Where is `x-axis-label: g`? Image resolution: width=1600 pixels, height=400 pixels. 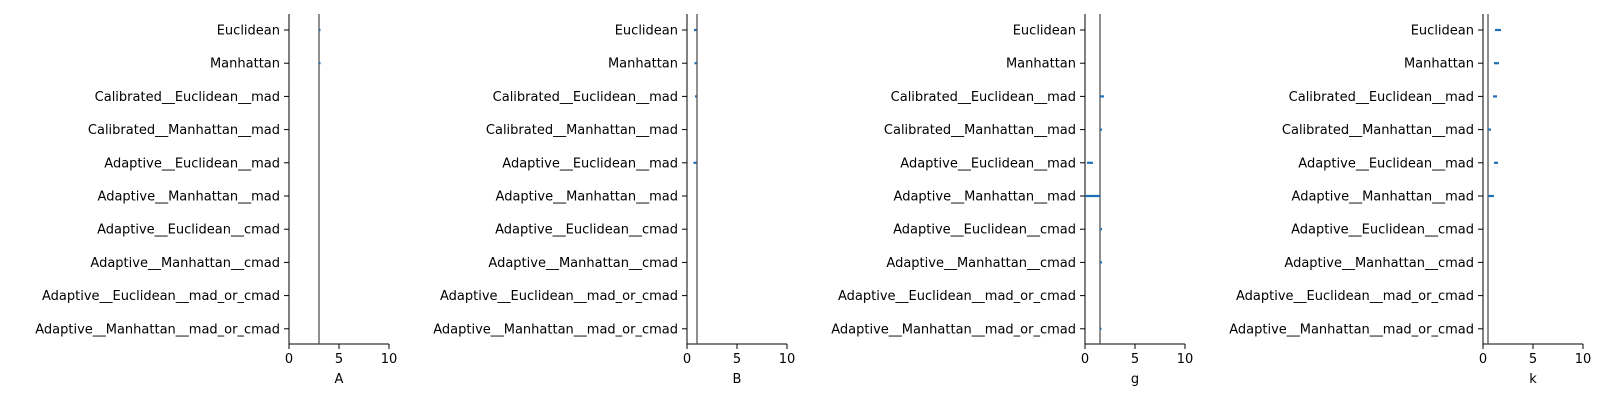 x-axis-label: g is located at coordinates (1135, 379).